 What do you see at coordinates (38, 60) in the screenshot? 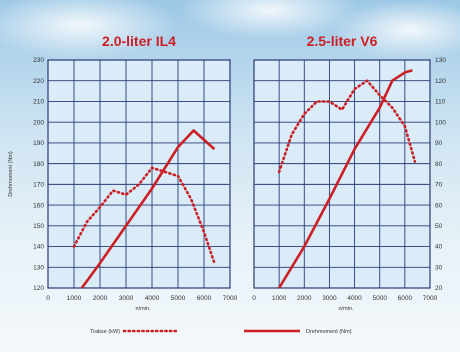
I see `y-tick-label: 230` at bounding box center [38, 60].